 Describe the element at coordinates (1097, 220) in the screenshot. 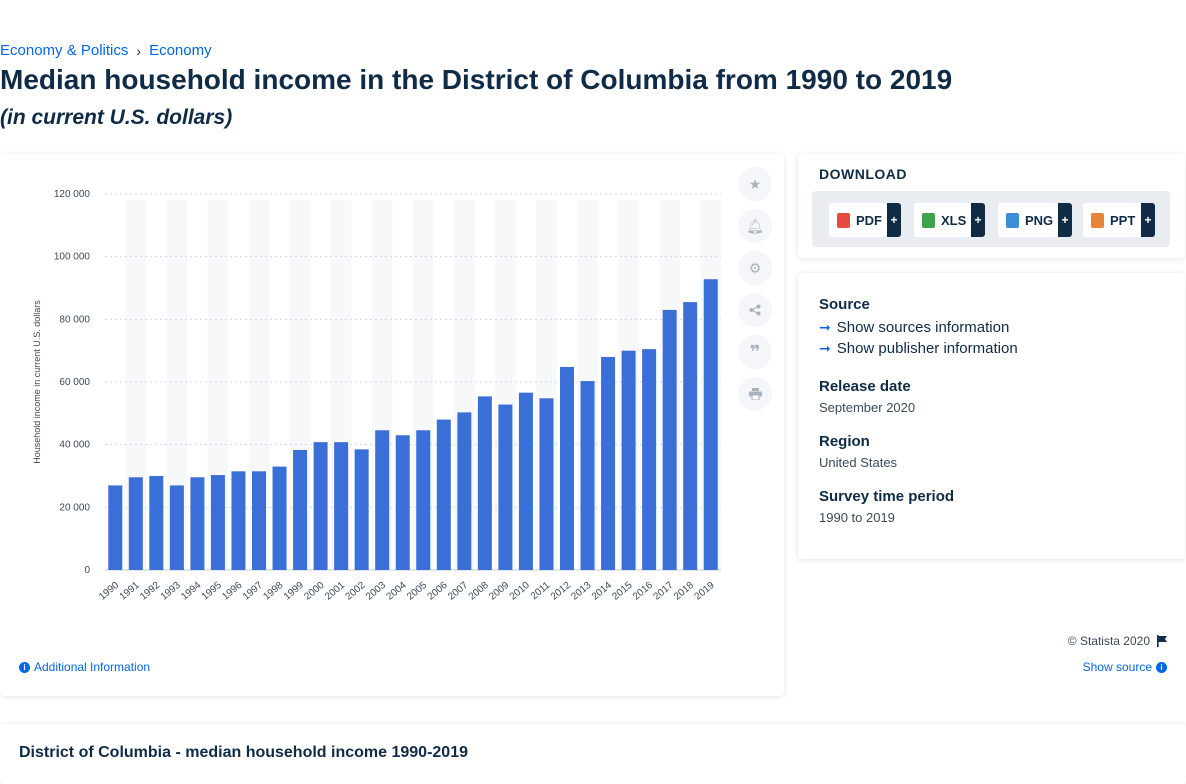

I see `ppt-file-icon` at that location.